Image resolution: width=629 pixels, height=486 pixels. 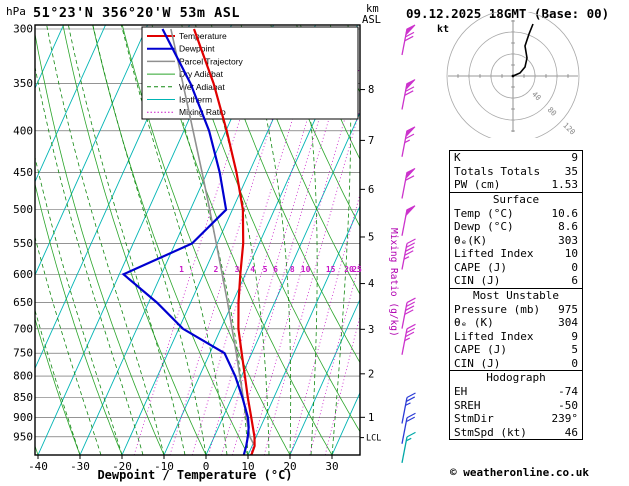 What do you see at coordinates (247, 466) in the screenshot?
I see `temperature-tick-label: 10` at bounding box center [247, 466].